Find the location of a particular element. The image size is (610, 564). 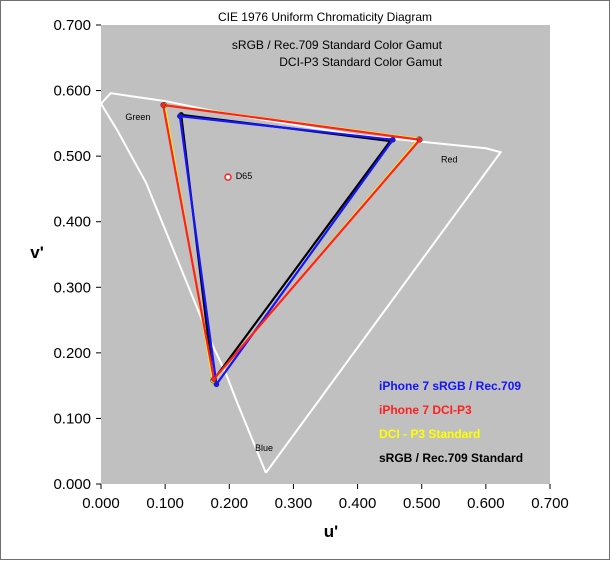

white-point-d65-marker is located at coordinates (228, 177).